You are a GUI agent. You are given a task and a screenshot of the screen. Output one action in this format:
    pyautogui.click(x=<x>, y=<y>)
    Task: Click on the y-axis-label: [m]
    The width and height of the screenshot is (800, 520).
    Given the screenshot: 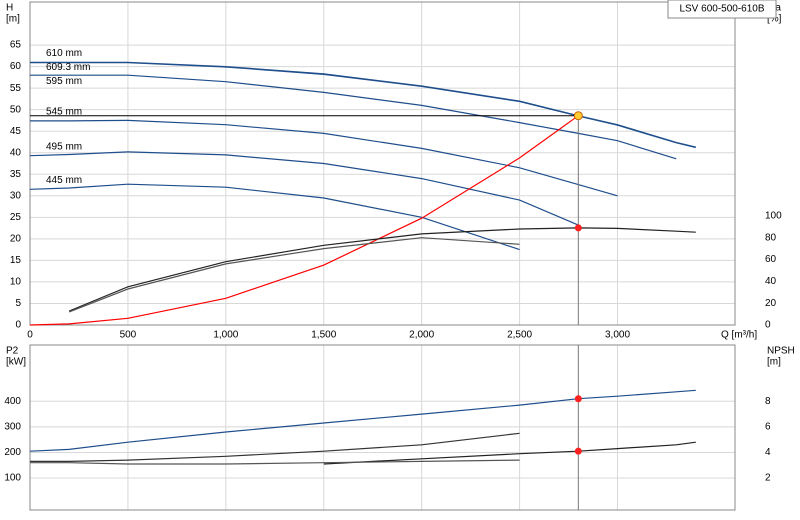 What is the action you would take?
    pyautogui.click(x=13, y=19)
    